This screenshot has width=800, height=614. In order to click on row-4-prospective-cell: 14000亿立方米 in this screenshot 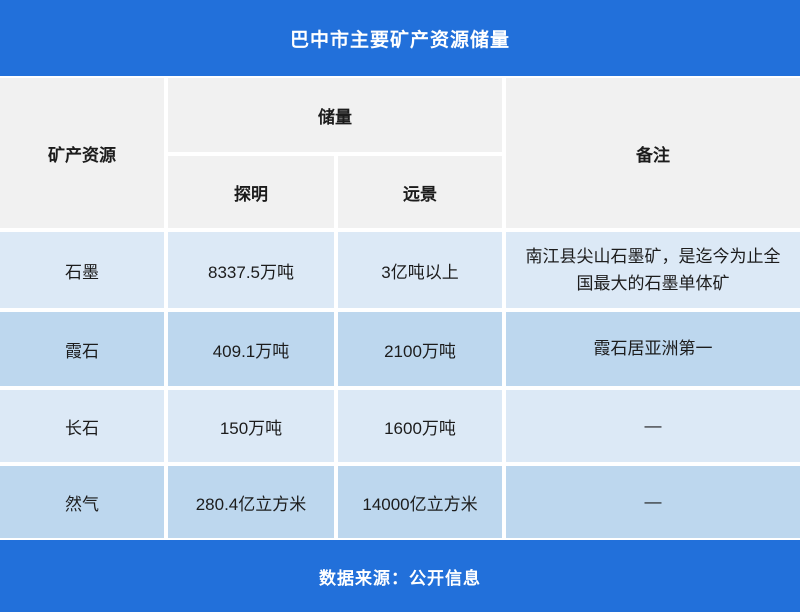, I will do `click(420, 502)`.